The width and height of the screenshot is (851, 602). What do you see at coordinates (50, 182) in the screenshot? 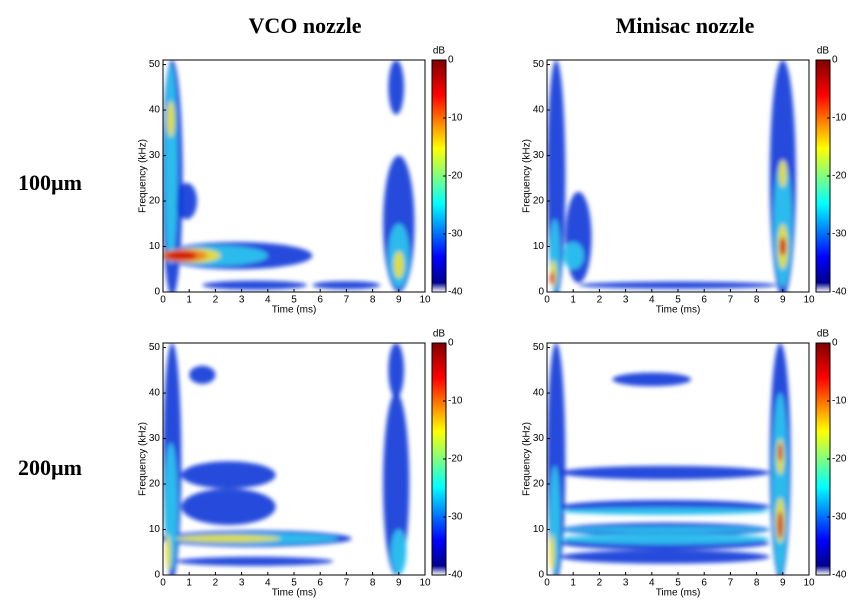
I see `row-label: 100µm` at bounding box center [50, 182].